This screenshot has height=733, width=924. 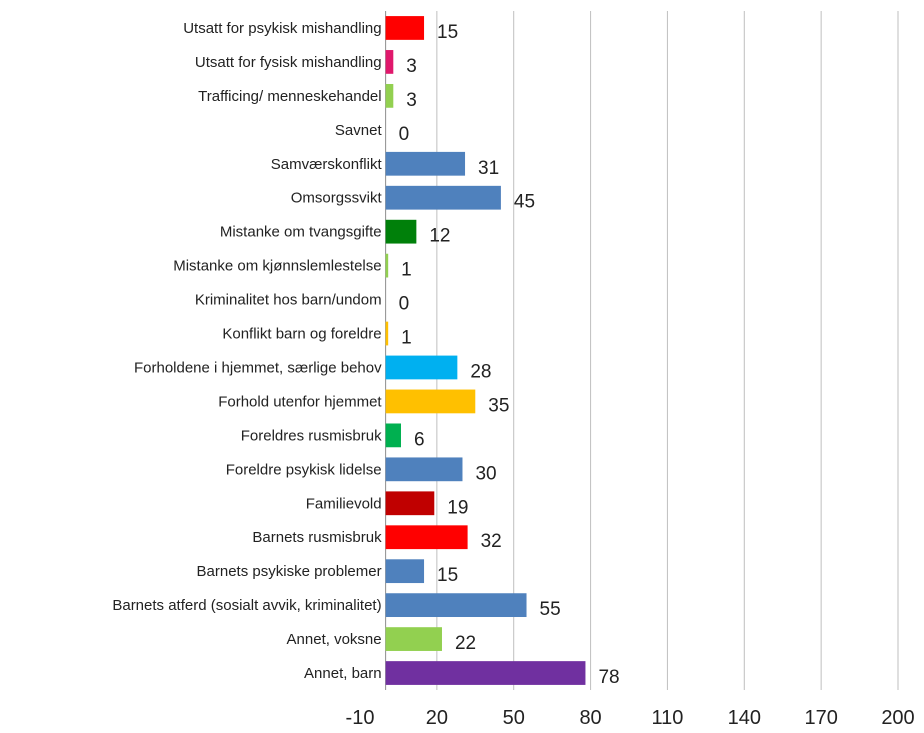 I want to click on x-tick-label: 110, so click(x=667, y=718).